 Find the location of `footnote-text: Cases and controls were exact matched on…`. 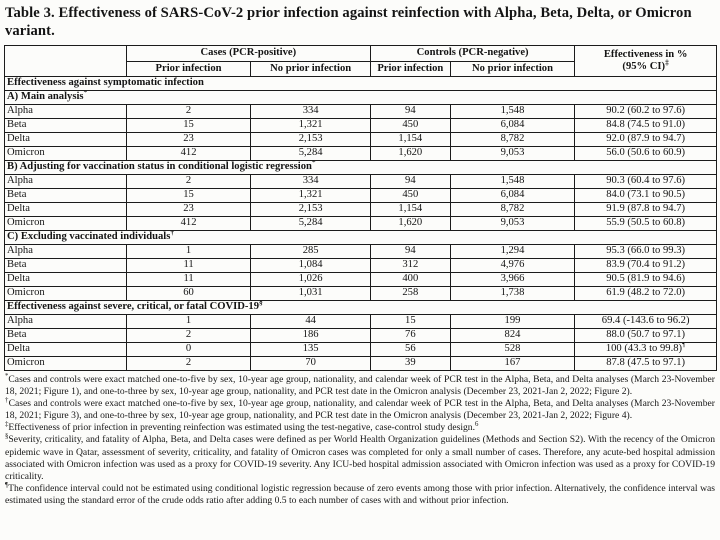

footnote-text: Cases and controls were exact matched on… is located at coordinates (360, 409).